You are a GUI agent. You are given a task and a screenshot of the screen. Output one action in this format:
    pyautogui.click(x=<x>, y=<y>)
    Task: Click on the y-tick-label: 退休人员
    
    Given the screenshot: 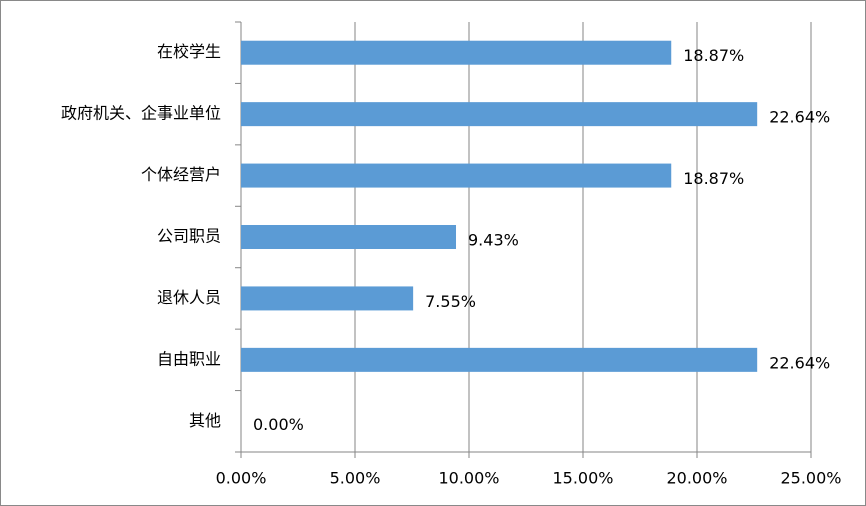 What is the action you would take?
    pyautogui.click(x=189, y=297)
    